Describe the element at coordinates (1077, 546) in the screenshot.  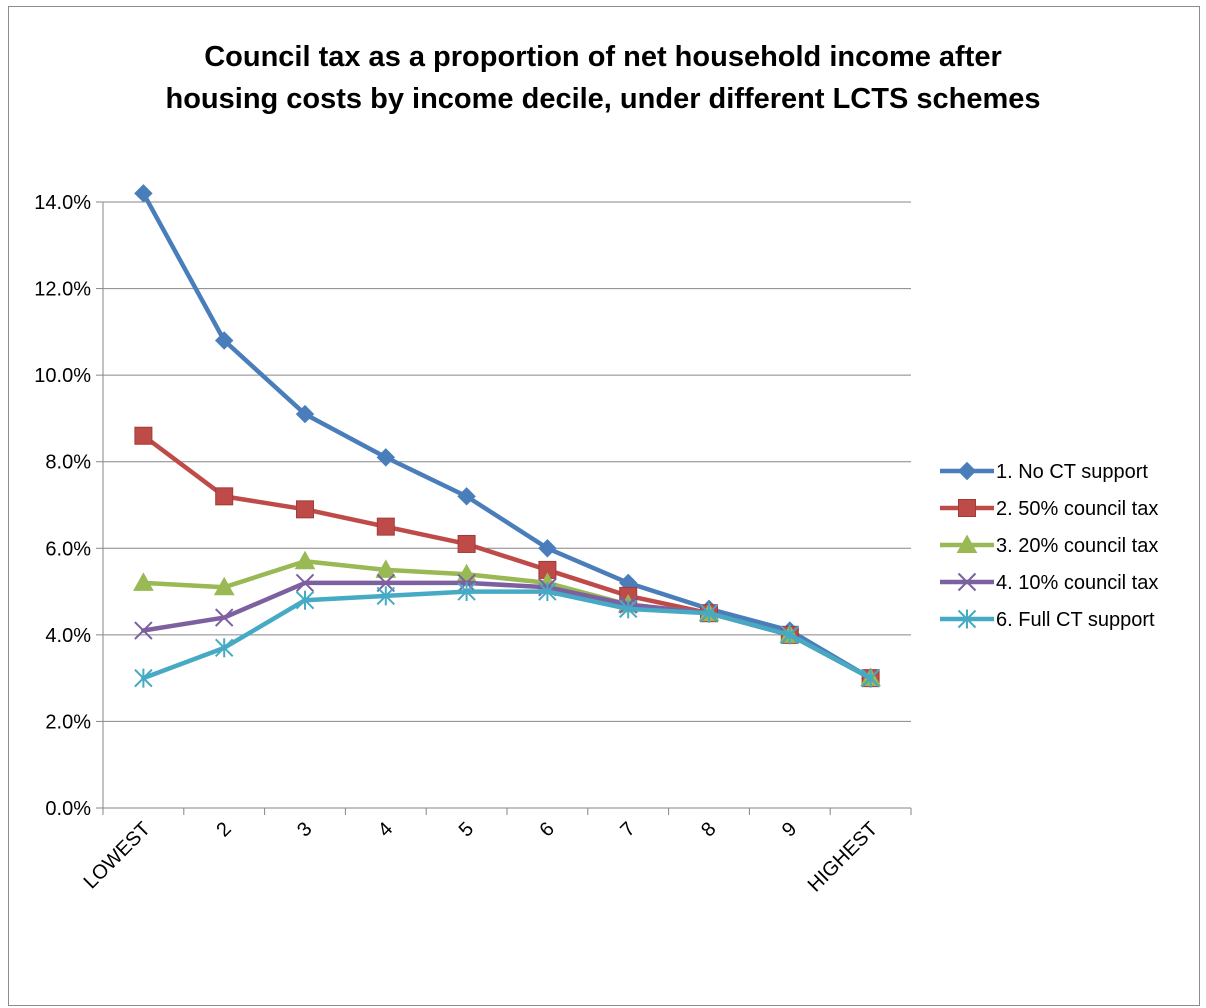
I see `legend-label: 3. 20% council tax` at that location.